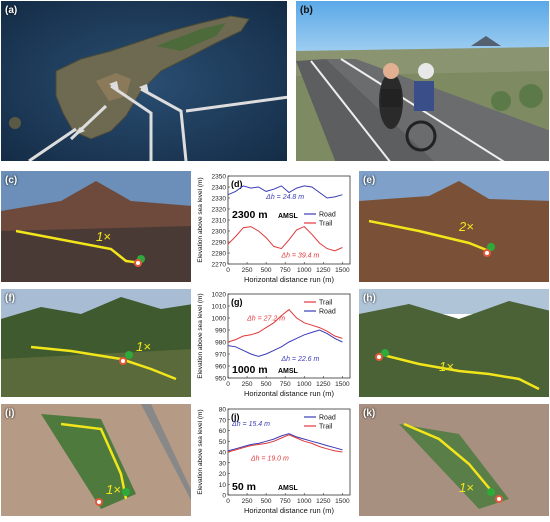 The height and width of the screenshot is (522, 550). I want to click on x-axis-label: Horizontal distance run (m), so click(289, 510).